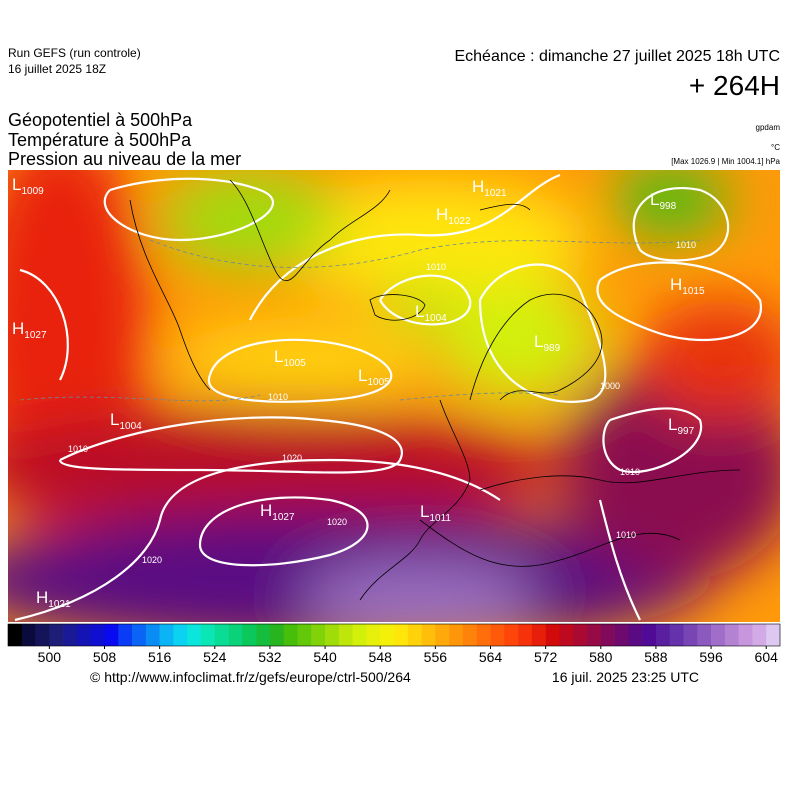 This screenshot has height=789, width=788. Describe the element at coordinates (725, 161) in the screenshot. I see `unit: [Max 1026.9 | Min 1004.1] hPa` at that location.